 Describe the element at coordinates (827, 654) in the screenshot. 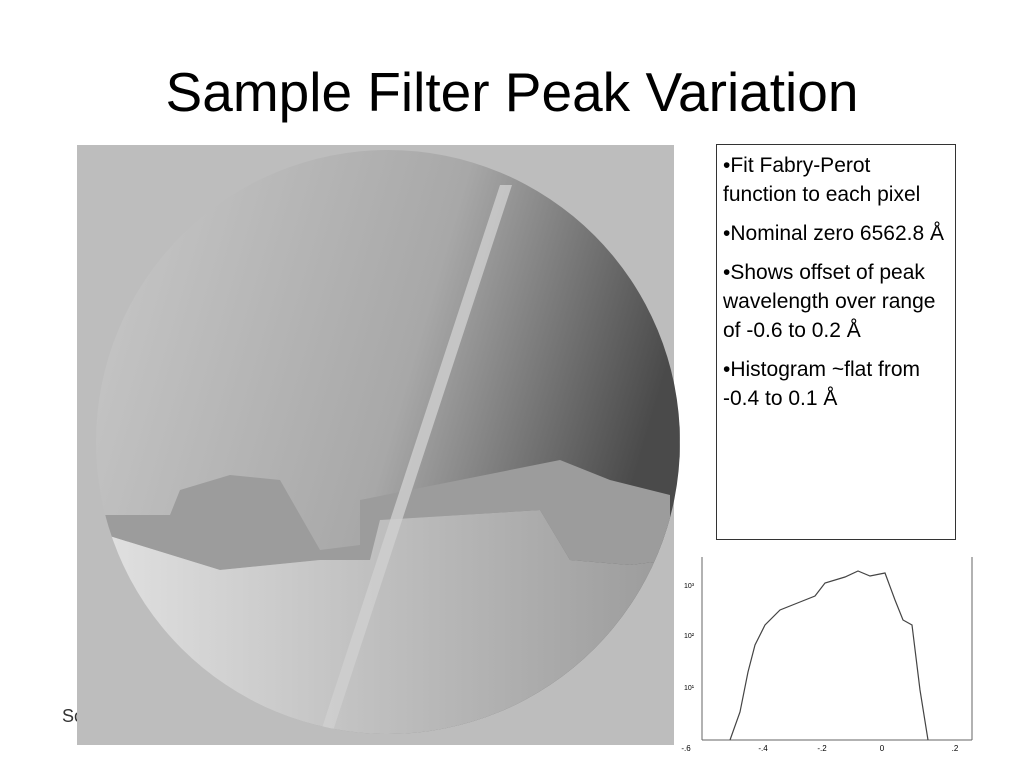

I see `histogram: -.6 -.4 -.2 0 .2 10³ 10² 10¹` at that location.